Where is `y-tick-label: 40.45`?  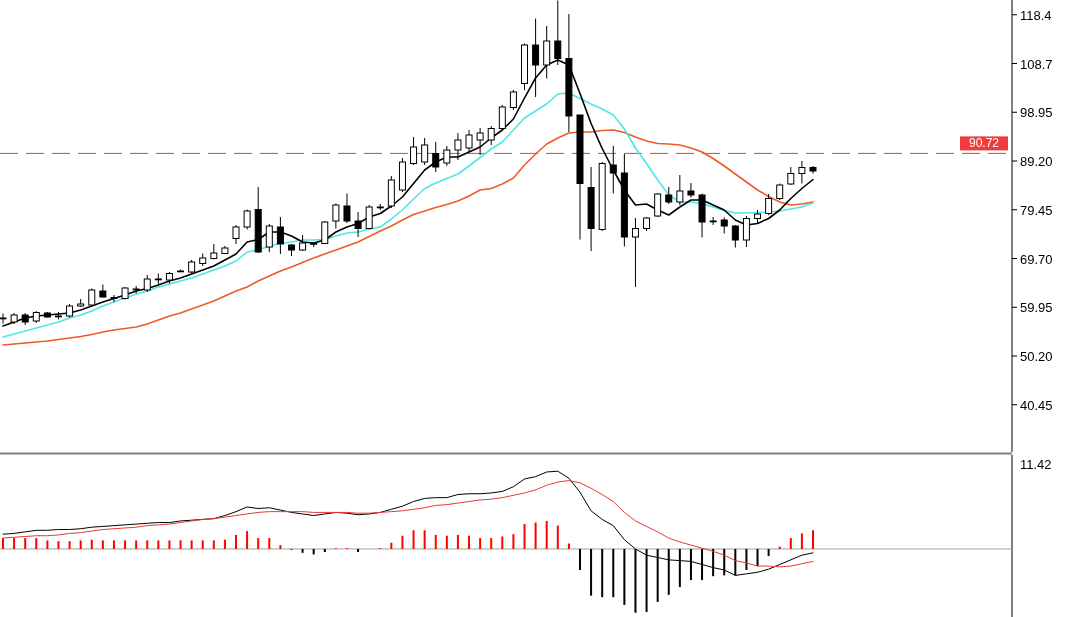
y-tick-label: 40.45 is located at coordinates (1036, 405).